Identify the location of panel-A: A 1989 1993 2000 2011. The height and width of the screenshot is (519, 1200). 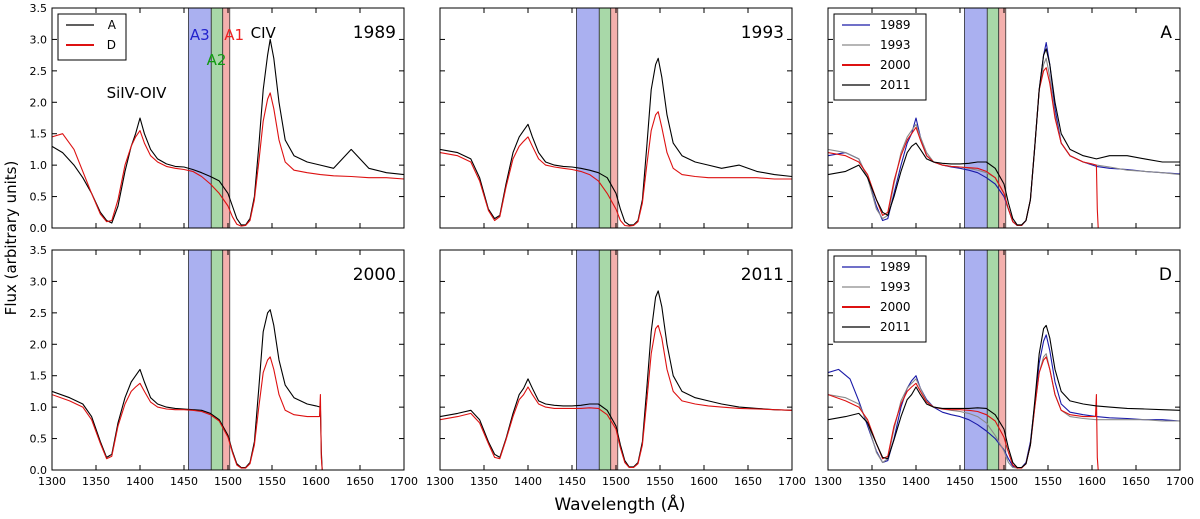
(1004, 118).